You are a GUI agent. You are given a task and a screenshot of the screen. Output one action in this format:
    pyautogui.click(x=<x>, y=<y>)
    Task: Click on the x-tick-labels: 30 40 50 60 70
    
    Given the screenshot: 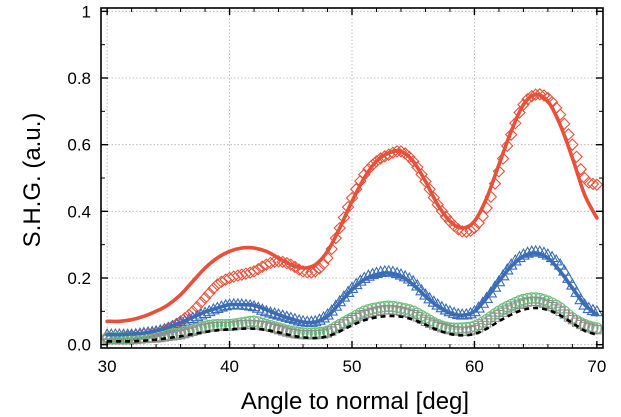 What is the action you would take?
    pyautogui.click(x=352, y=366)
    